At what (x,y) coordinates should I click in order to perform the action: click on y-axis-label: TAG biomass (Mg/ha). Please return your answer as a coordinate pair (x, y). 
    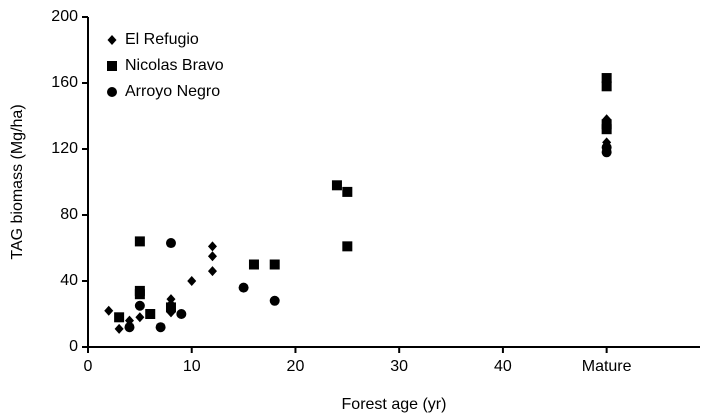
    Looking at the image, I should click on (17, 181).